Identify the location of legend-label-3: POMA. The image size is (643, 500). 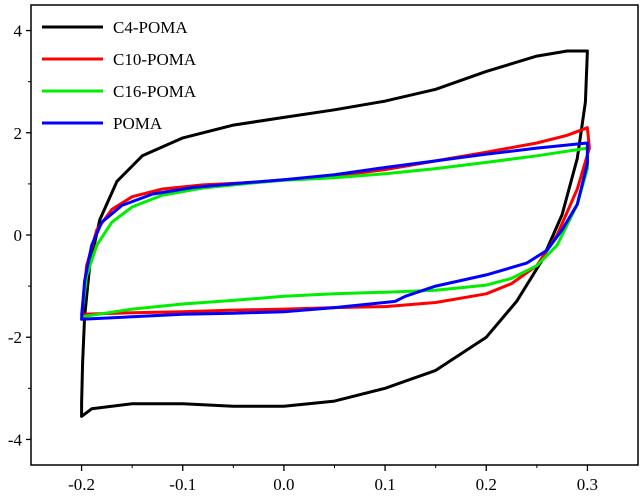
(138, 123).